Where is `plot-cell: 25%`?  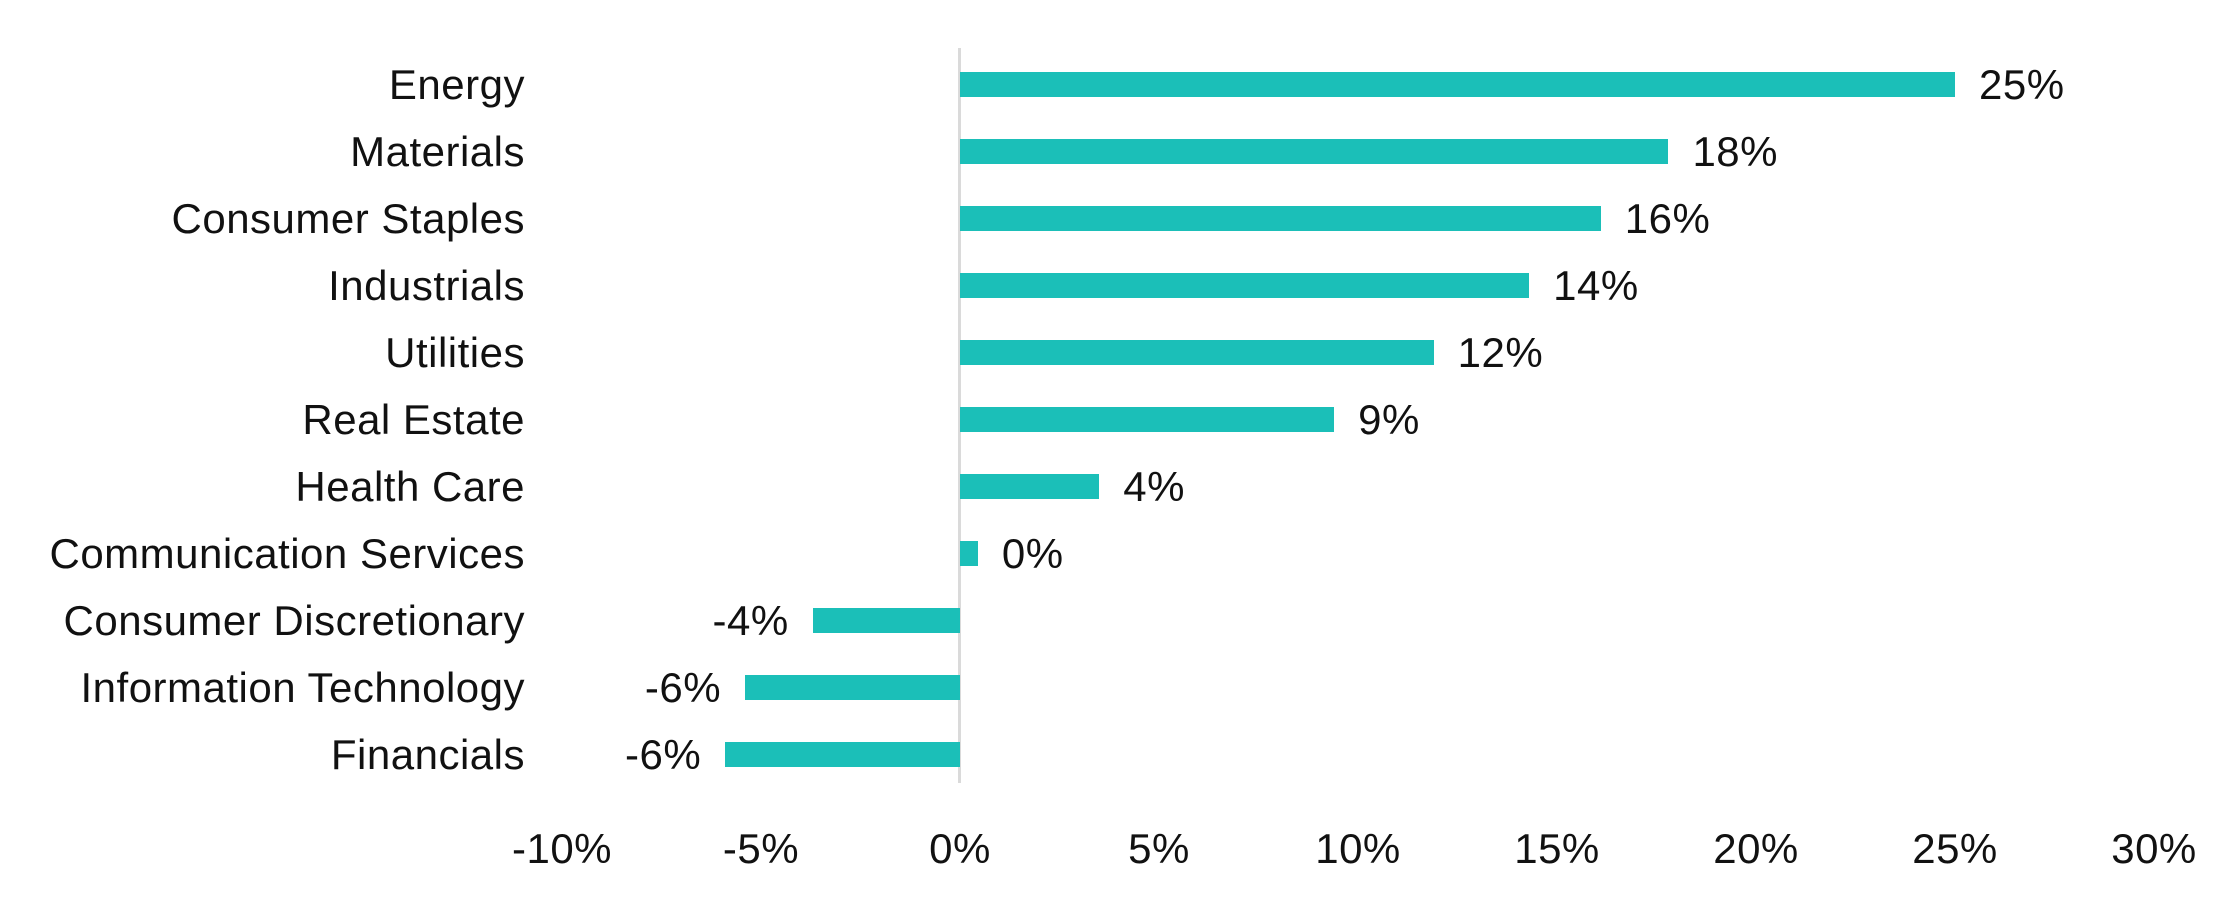
plot-cell: 25% is located at coordinates (1358, 84).